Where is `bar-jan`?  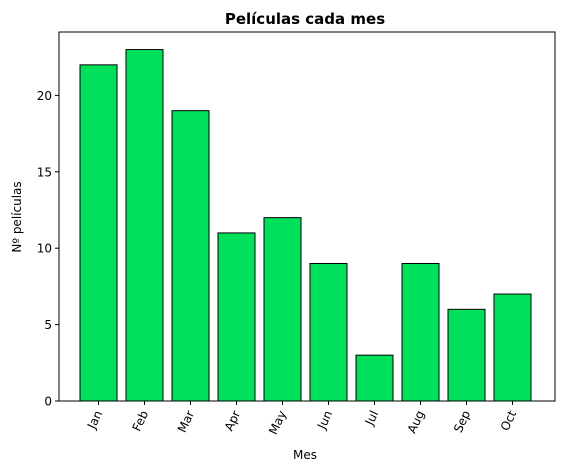
bar-jan is located at coordinates (98, 233).